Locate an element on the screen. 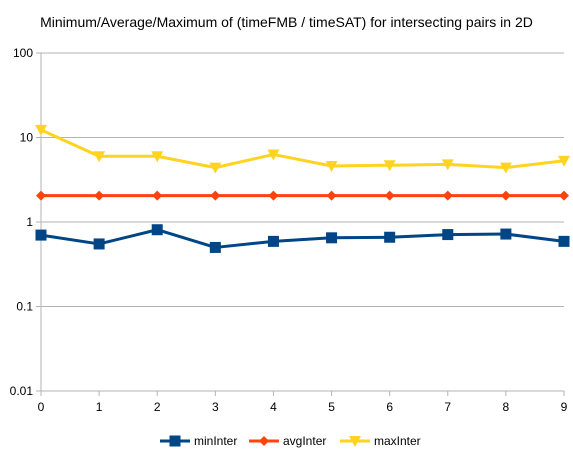 The image size is (573, 454). legend-label: maxInter is located at coordinates (397, 441).